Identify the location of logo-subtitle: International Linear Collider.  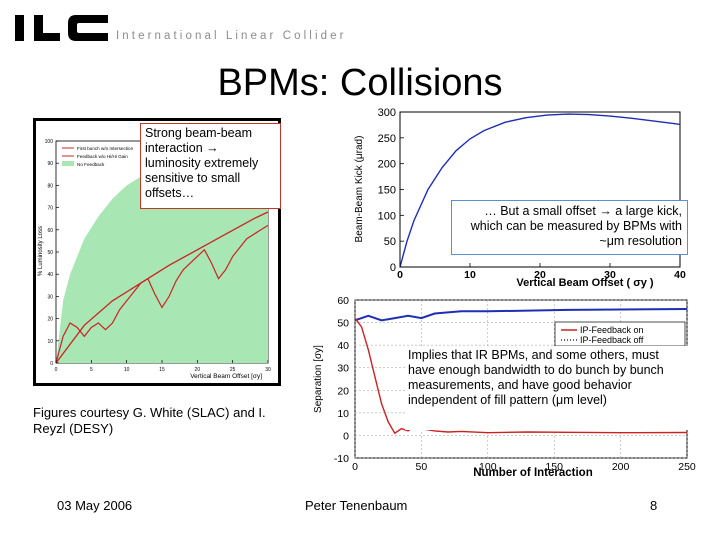
(231, 36).